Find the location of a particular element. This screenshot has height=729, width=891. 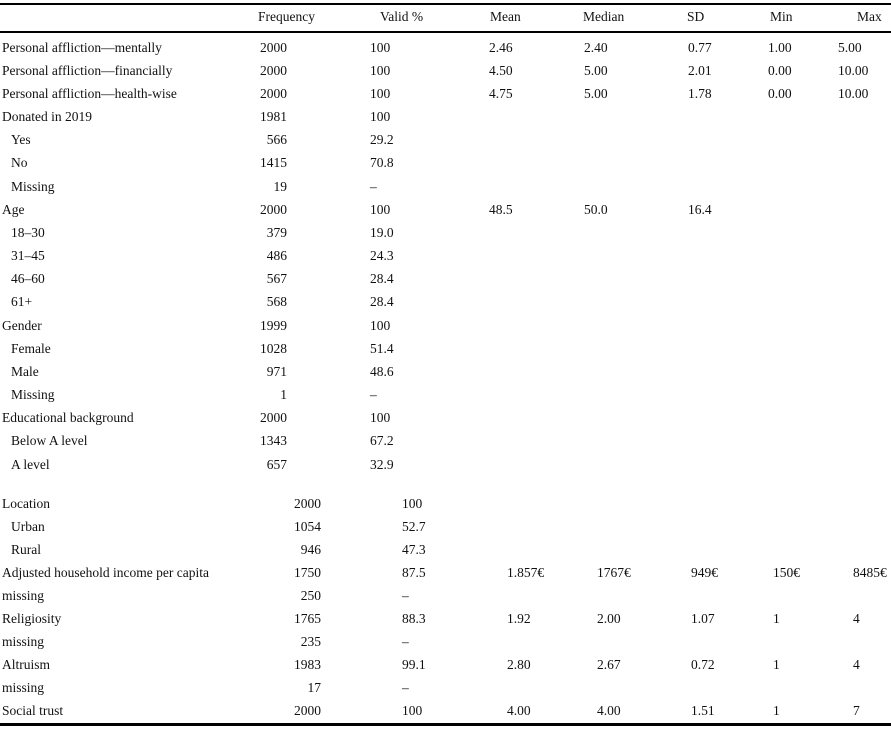

table-row: 46–60 567 28.4 is located at coordinates (445, 278).